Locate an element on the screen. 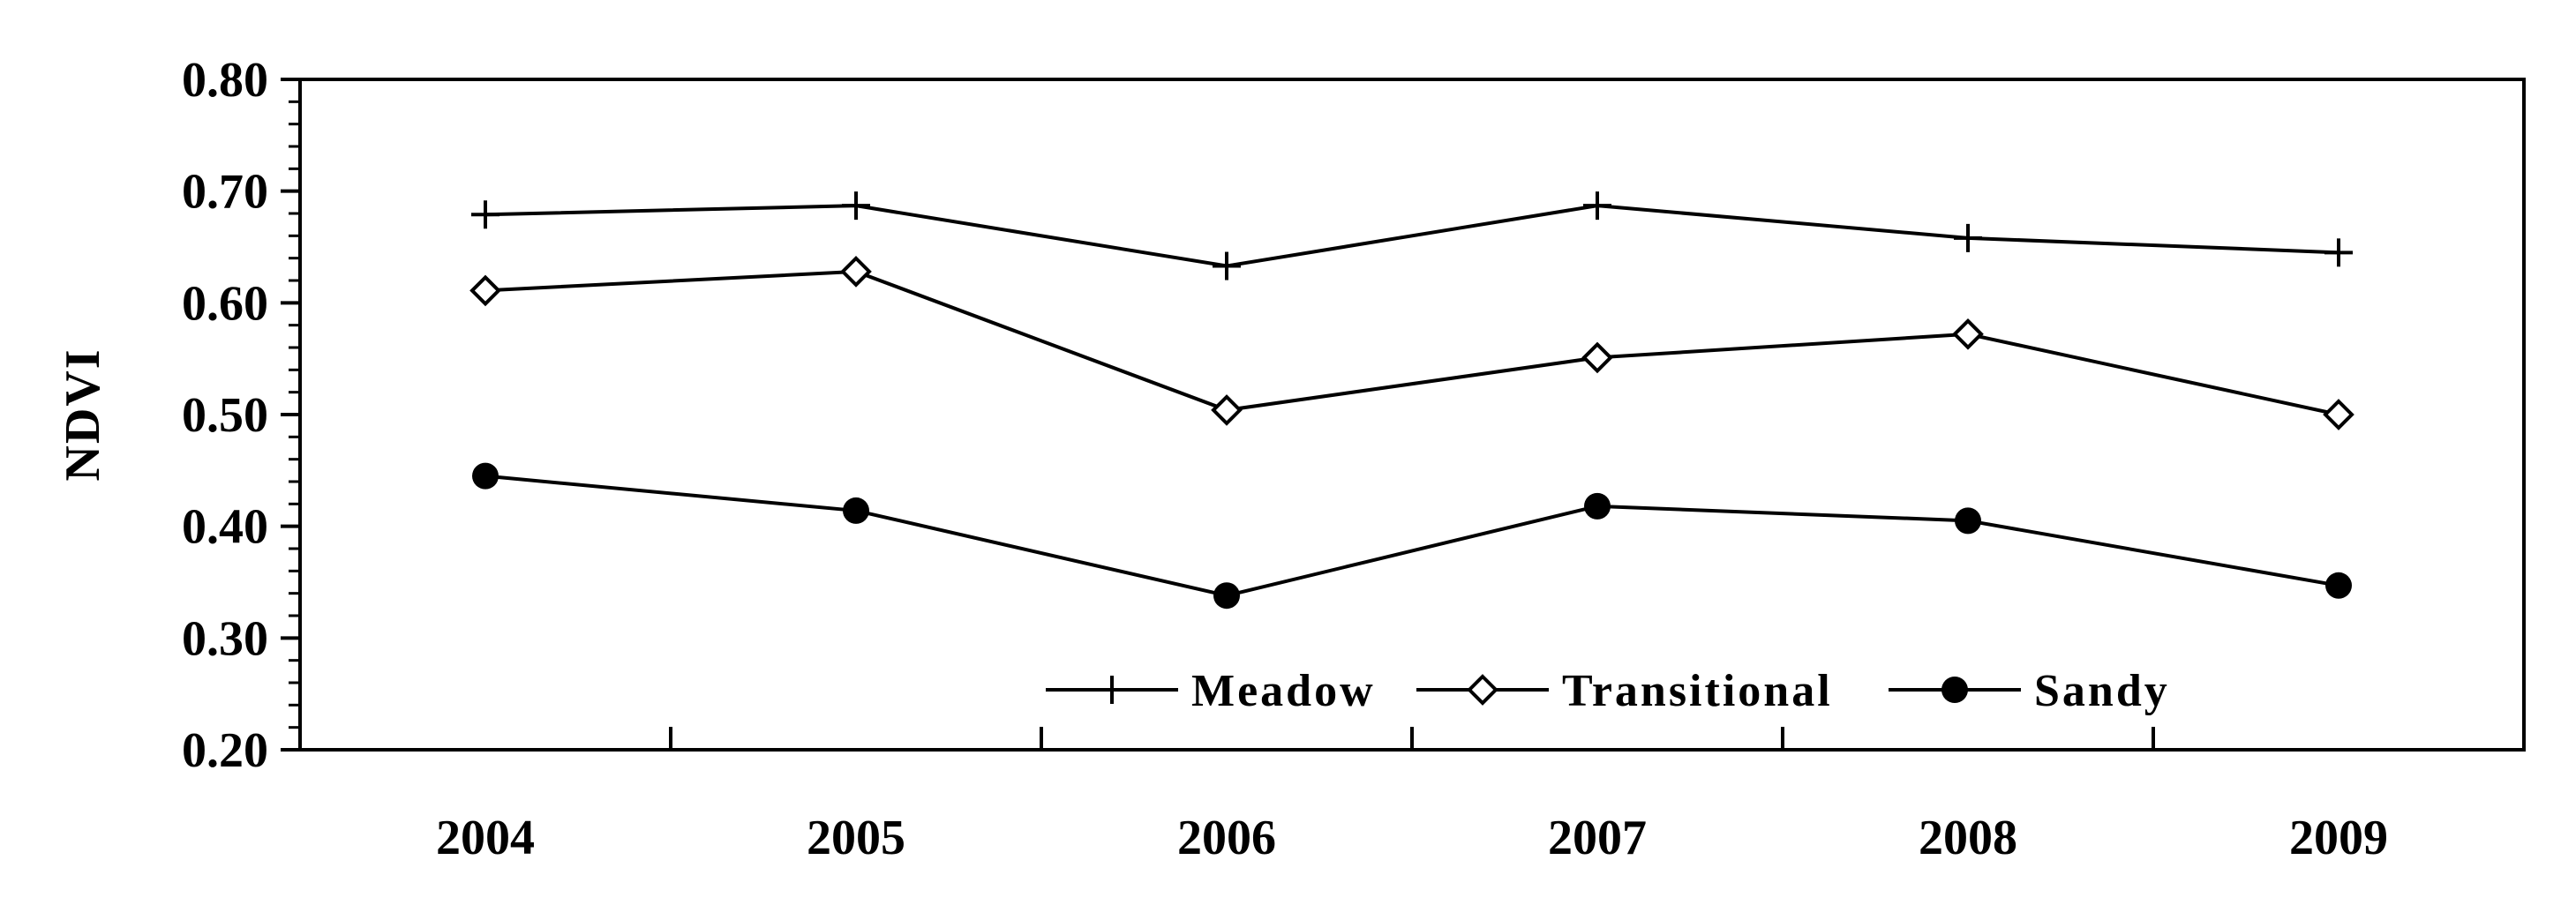  legend-label: Transitional is located at coordinates (1697, 691).